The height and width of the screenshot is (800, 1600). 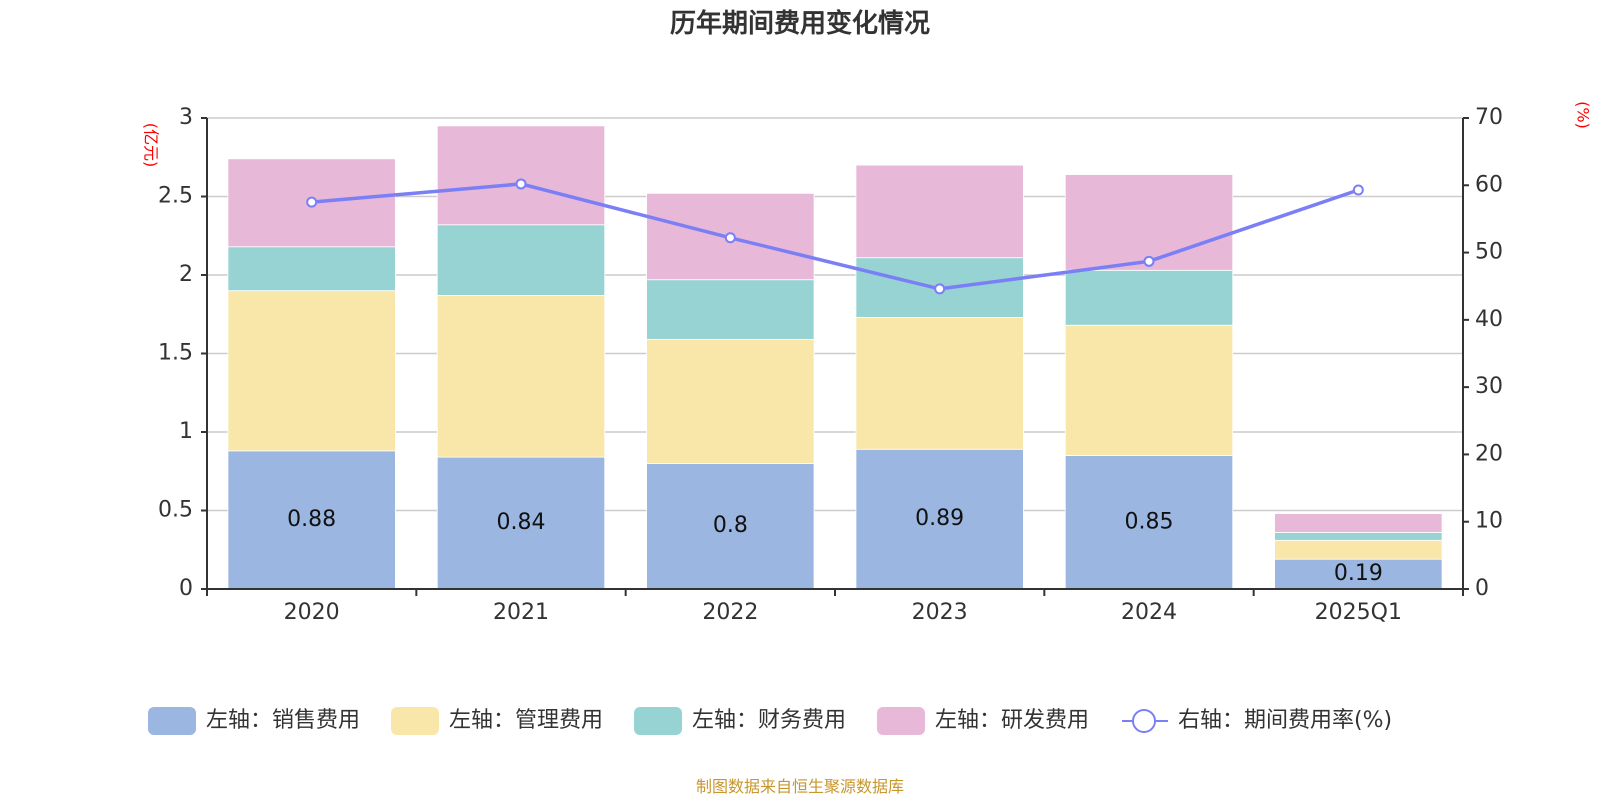 I want to click on x-tick-label: 2024, so click(x=1149, y=612).